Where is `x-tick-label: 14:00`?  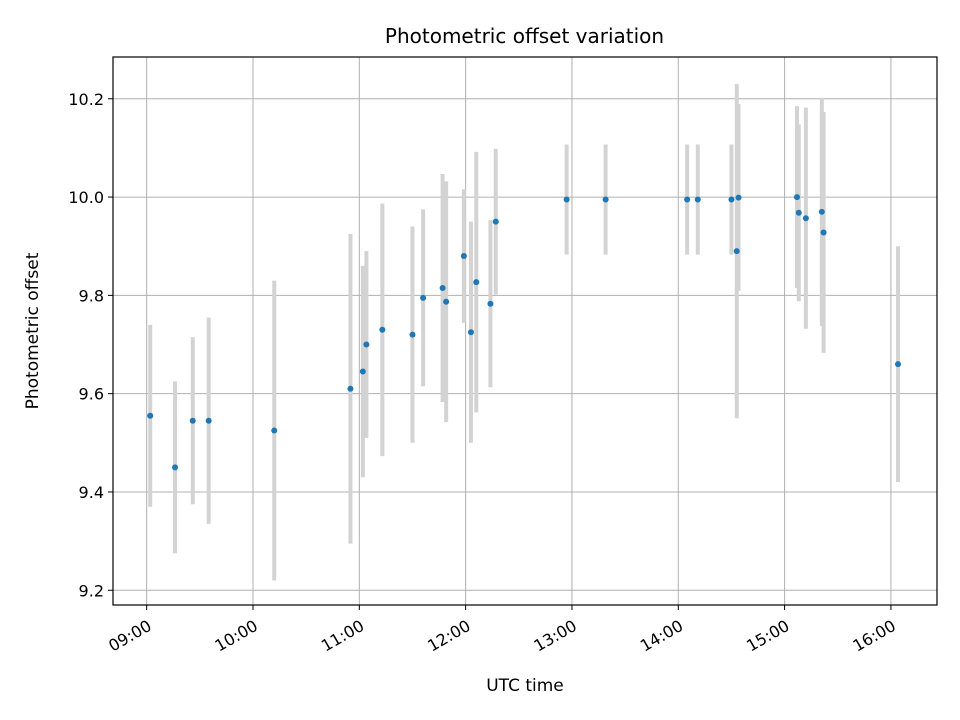
x-tick-label: 14:00 is located at coordinates (661, 636).